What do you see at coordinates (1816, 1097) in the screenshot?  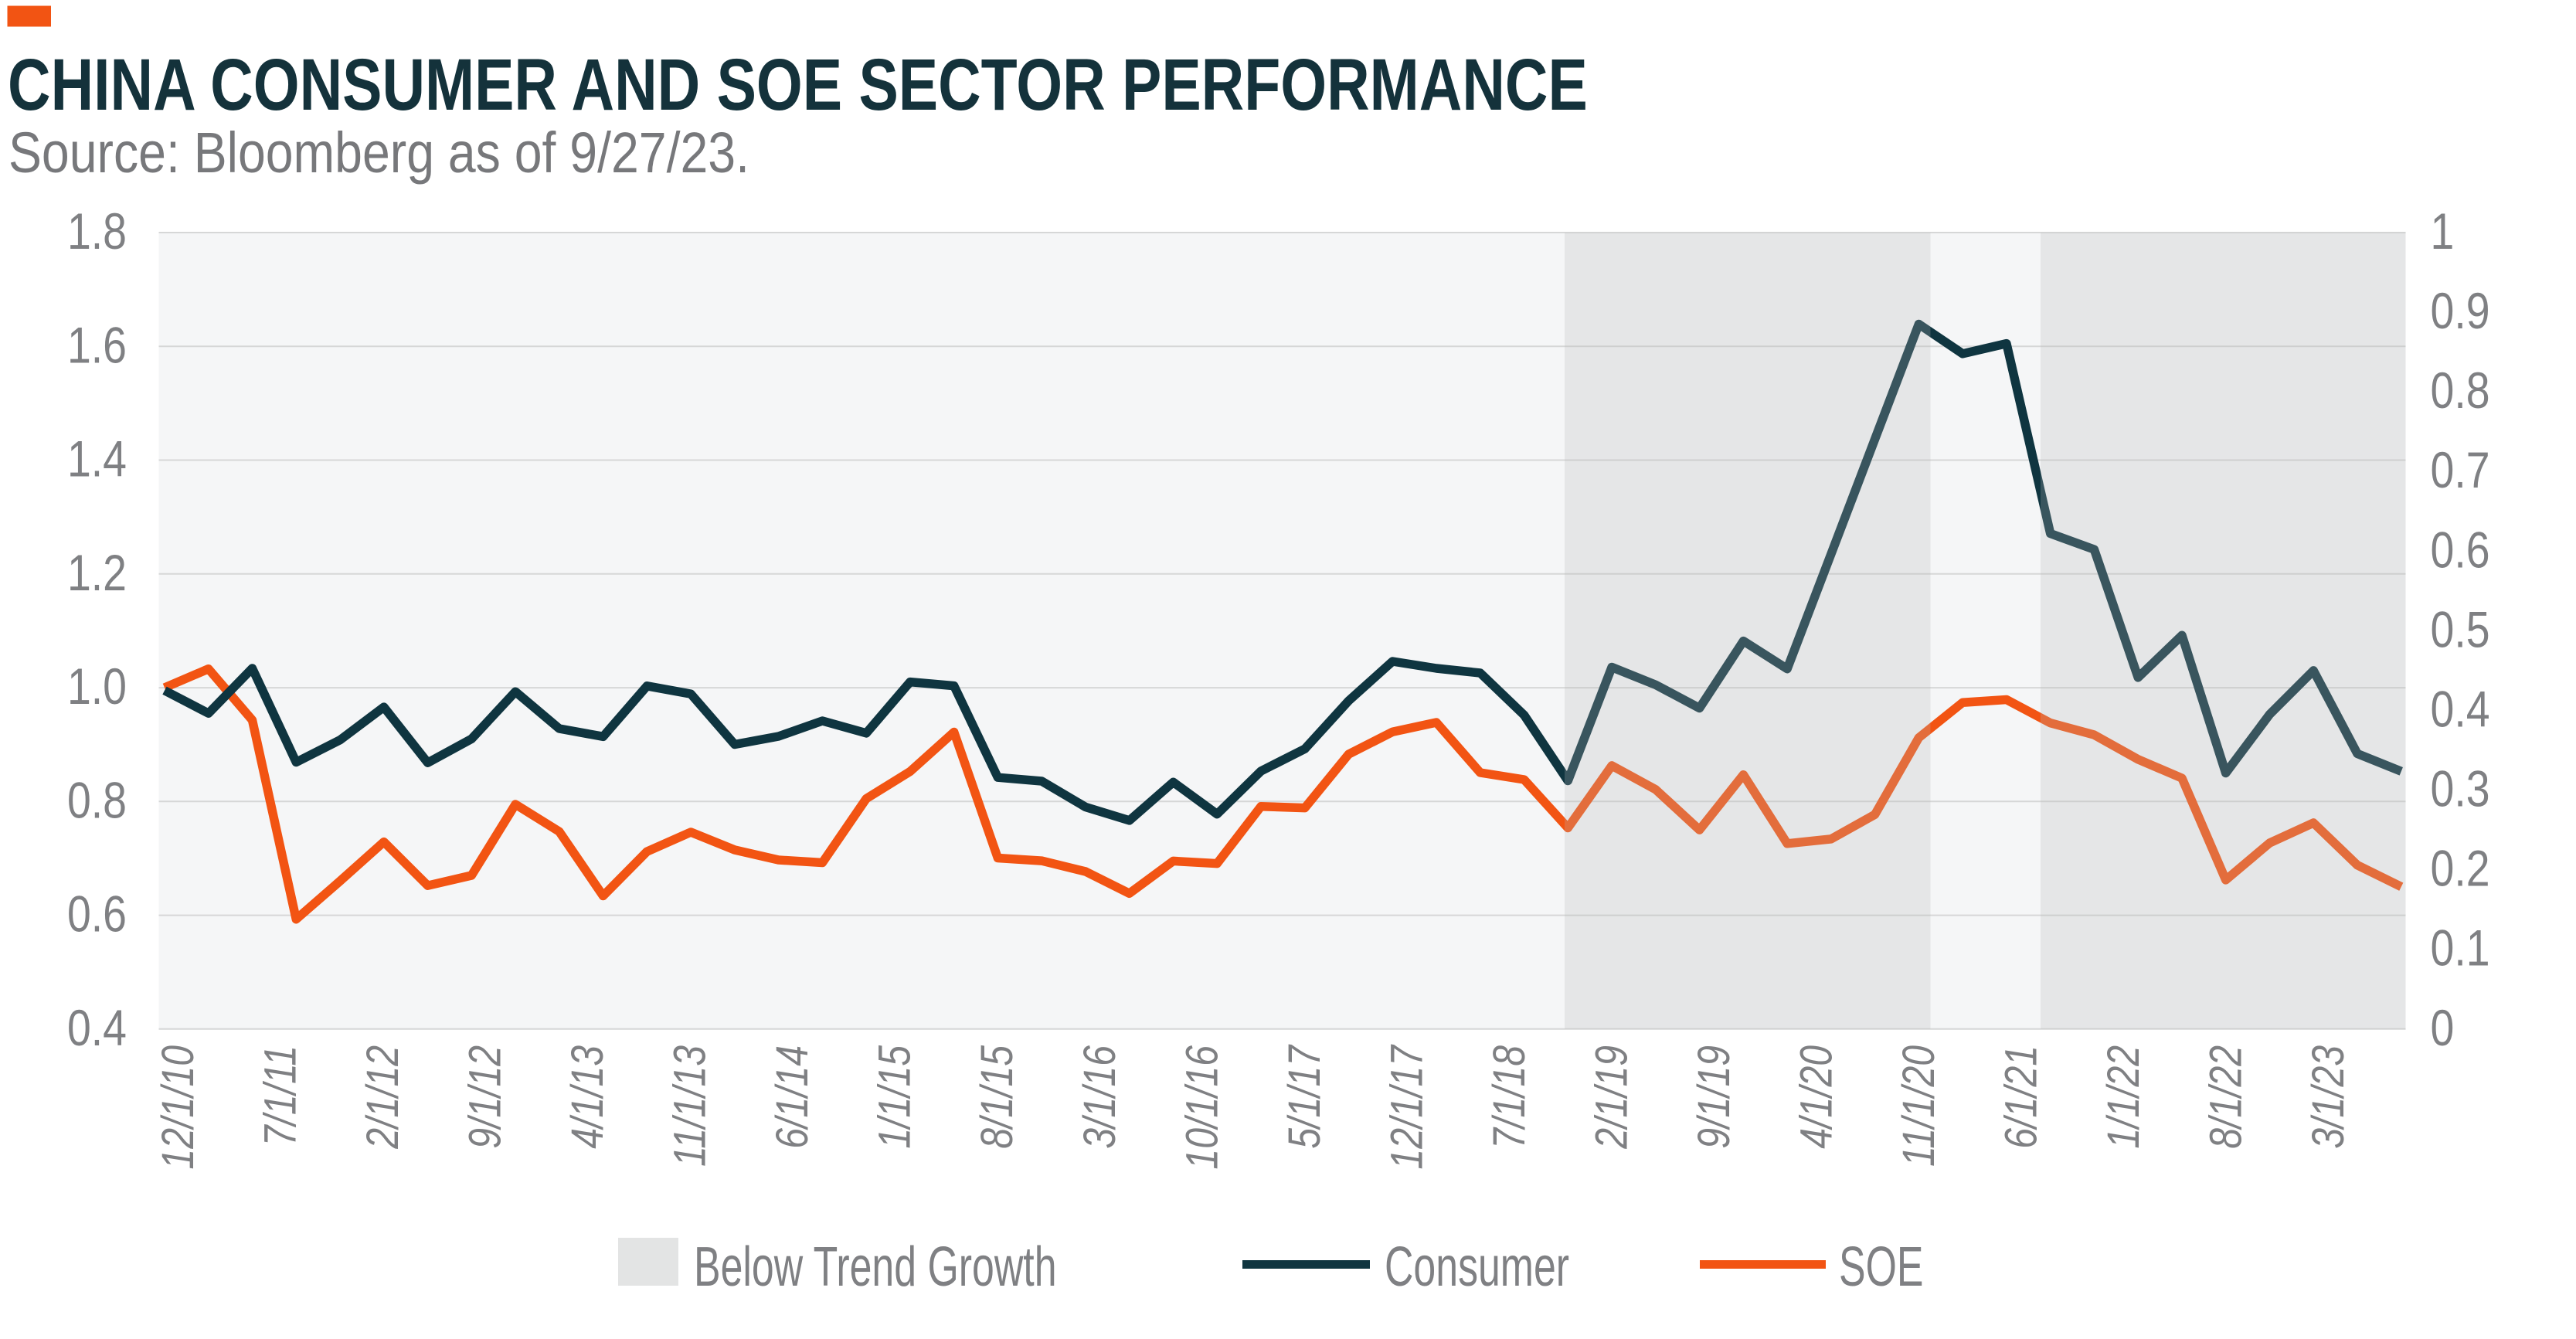 I see `svg-text: 4/1/20` at bounding box center [1816, 1097].